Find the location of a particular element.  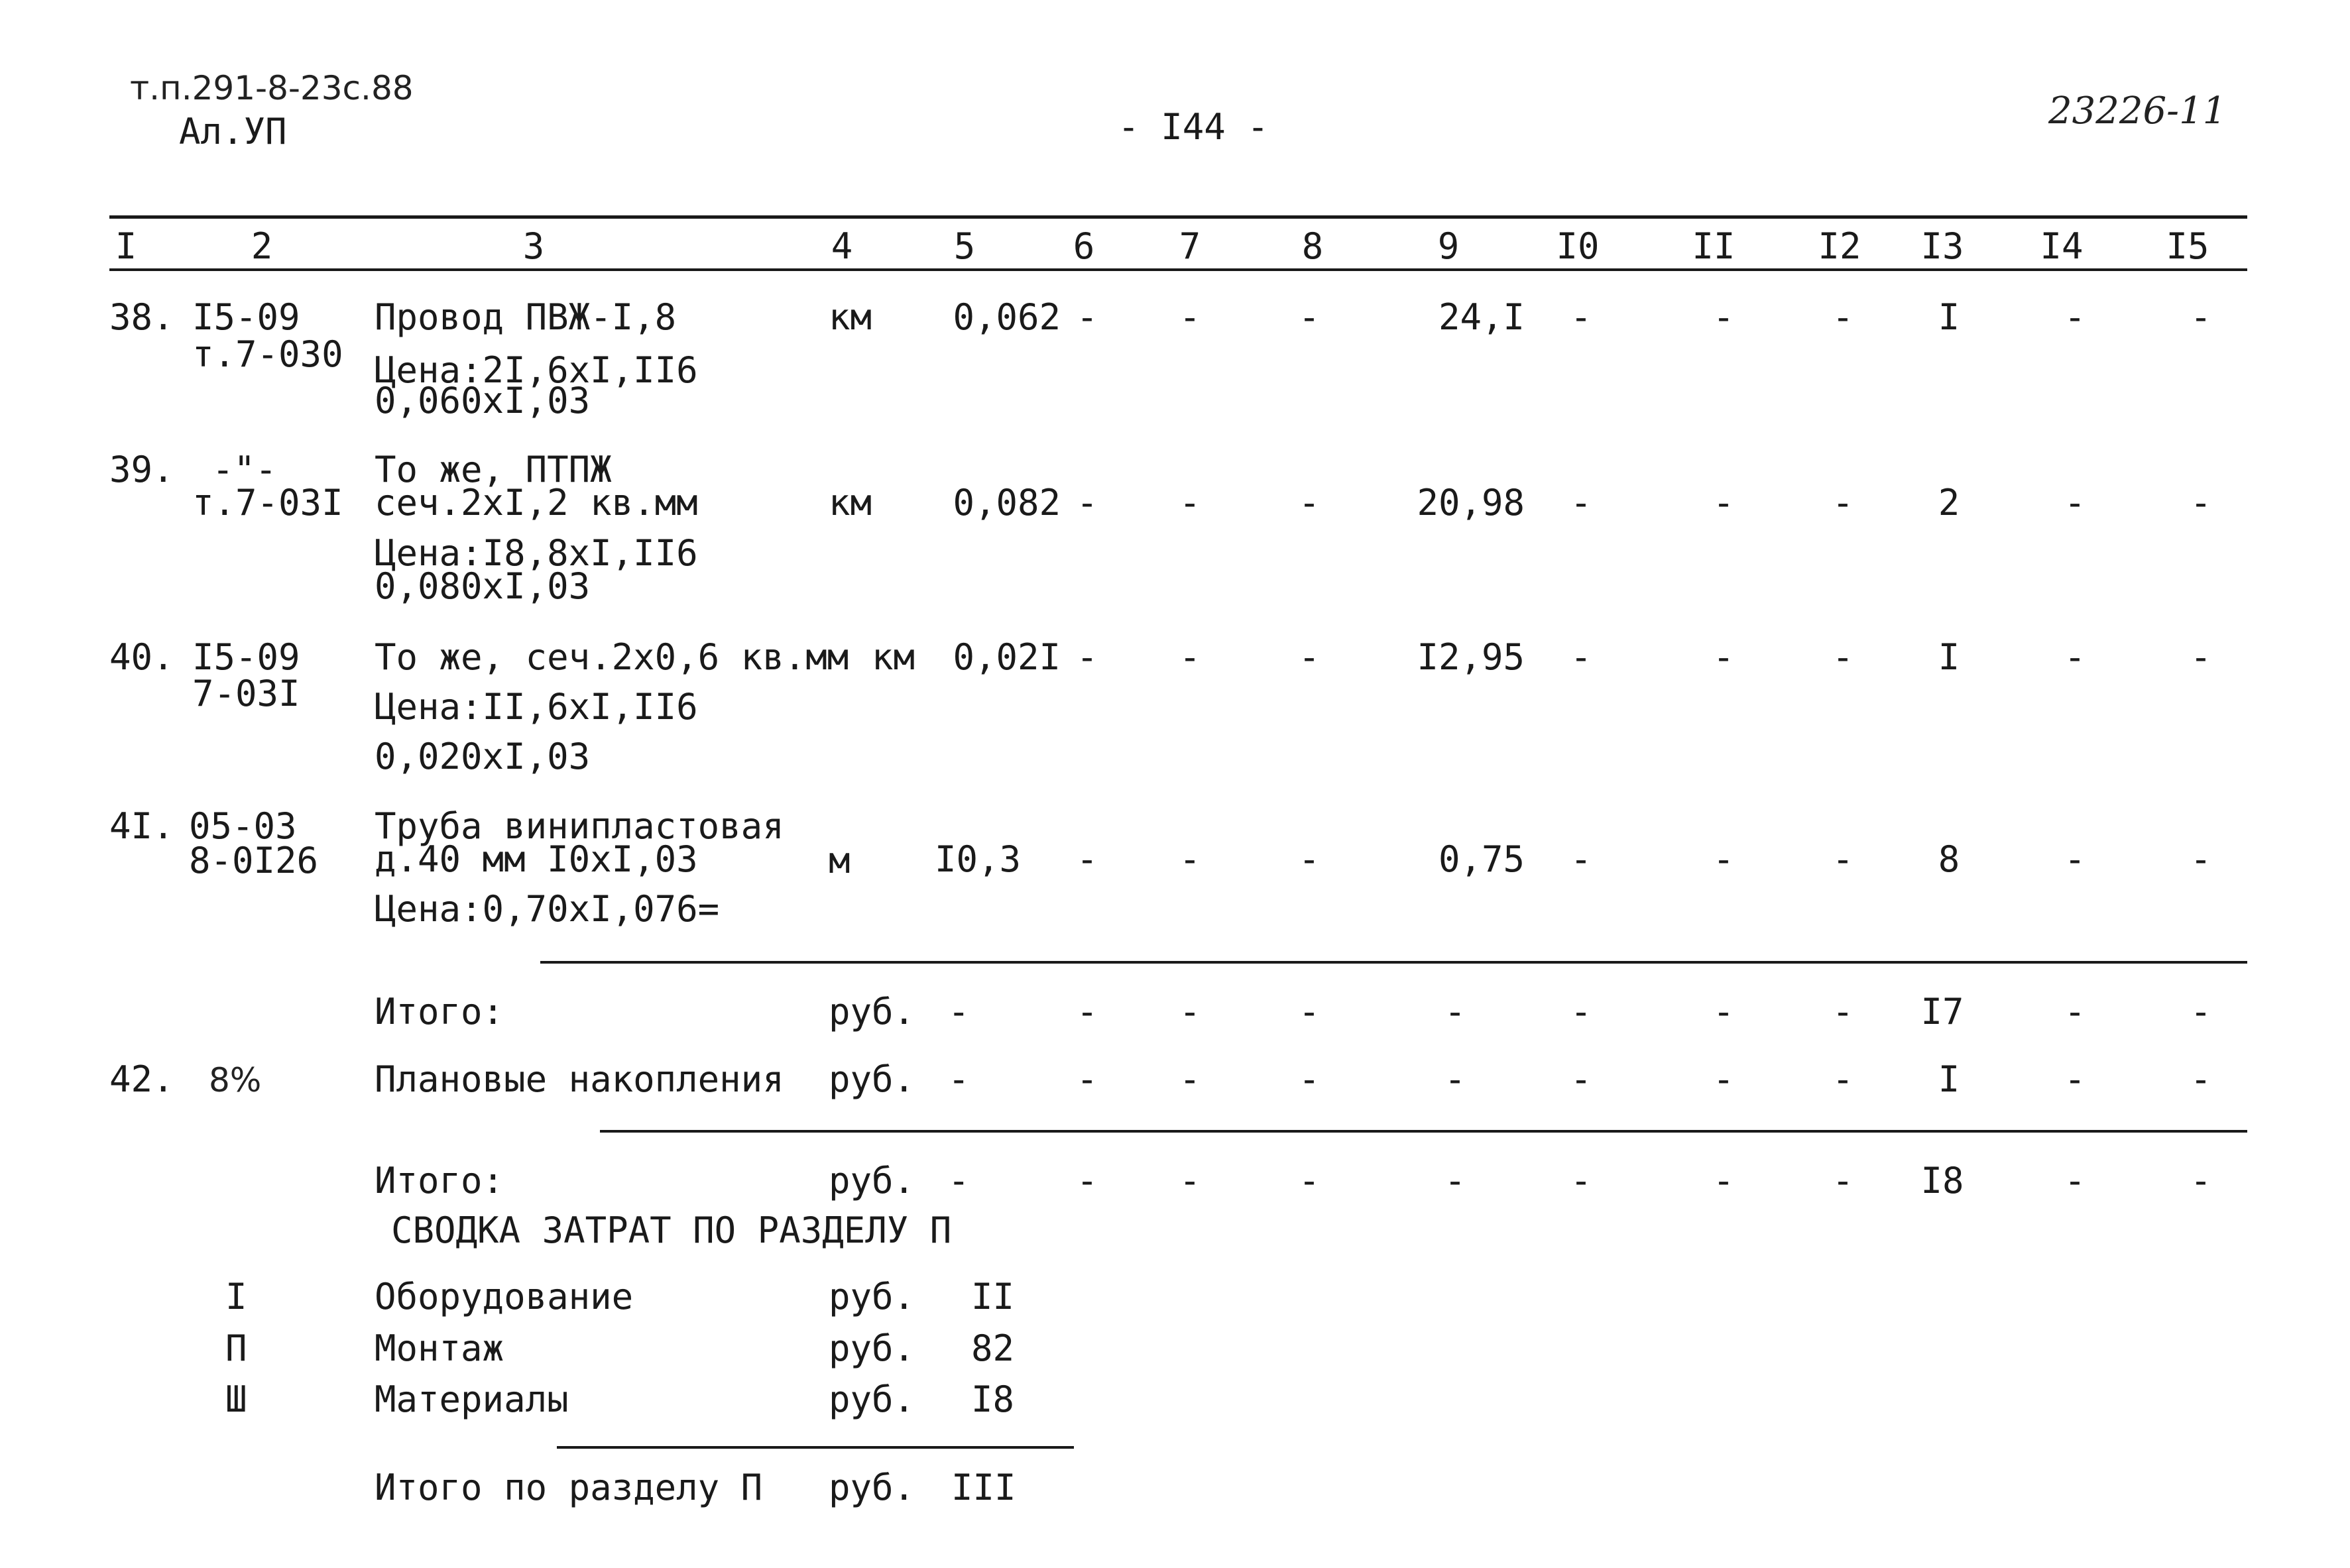

unit: м is located at coordinates (840, 861).